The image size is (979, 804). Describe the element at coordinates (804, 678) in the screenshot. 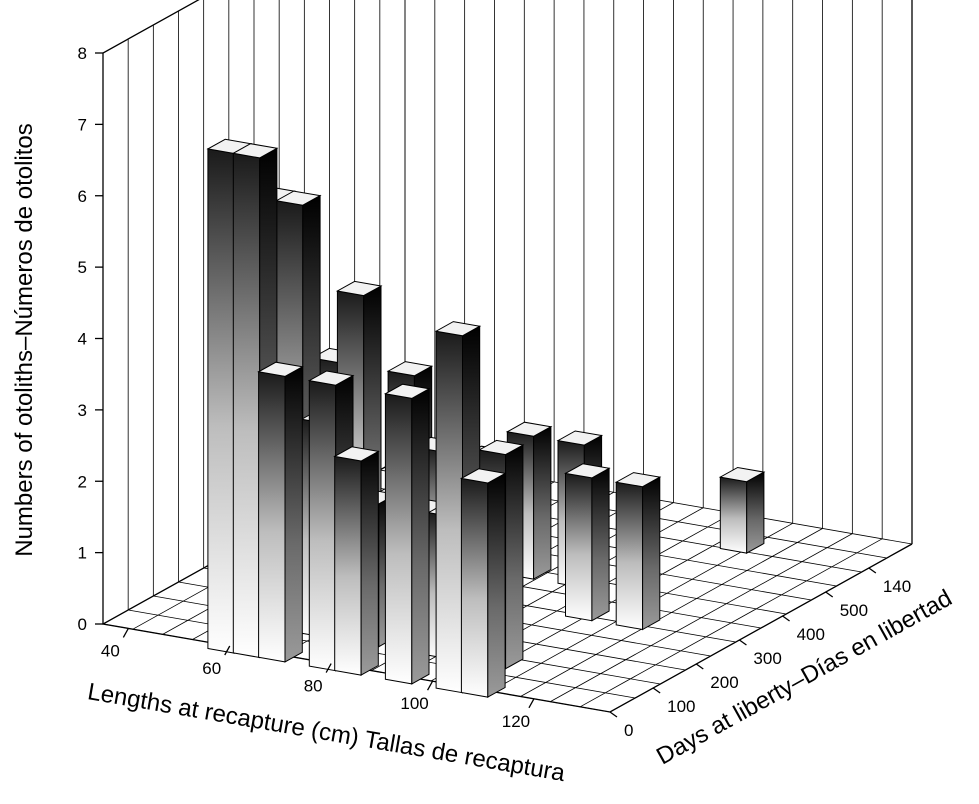

I see `y-axis-label: Days at liberty–Días en libertad` at that location.